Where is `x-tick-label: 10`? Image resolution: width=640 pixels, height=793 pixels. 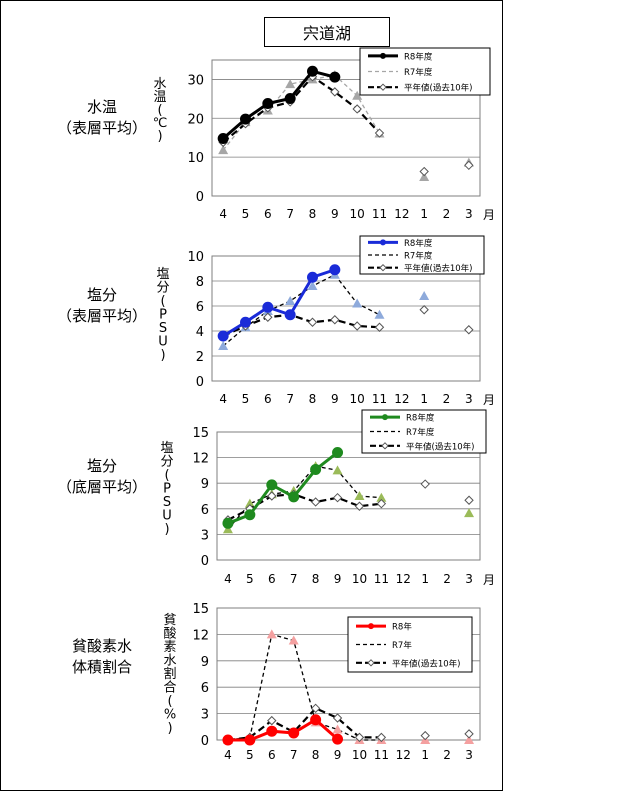 x-tick-label: 10 is located at coordinates (359, 579).